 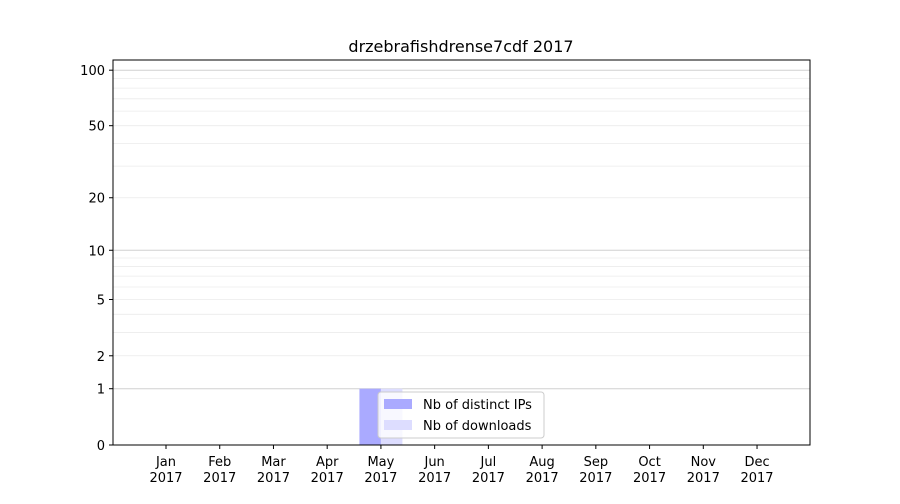 I want to click on x-tick-label: Nov, so click(x=704, y=462).